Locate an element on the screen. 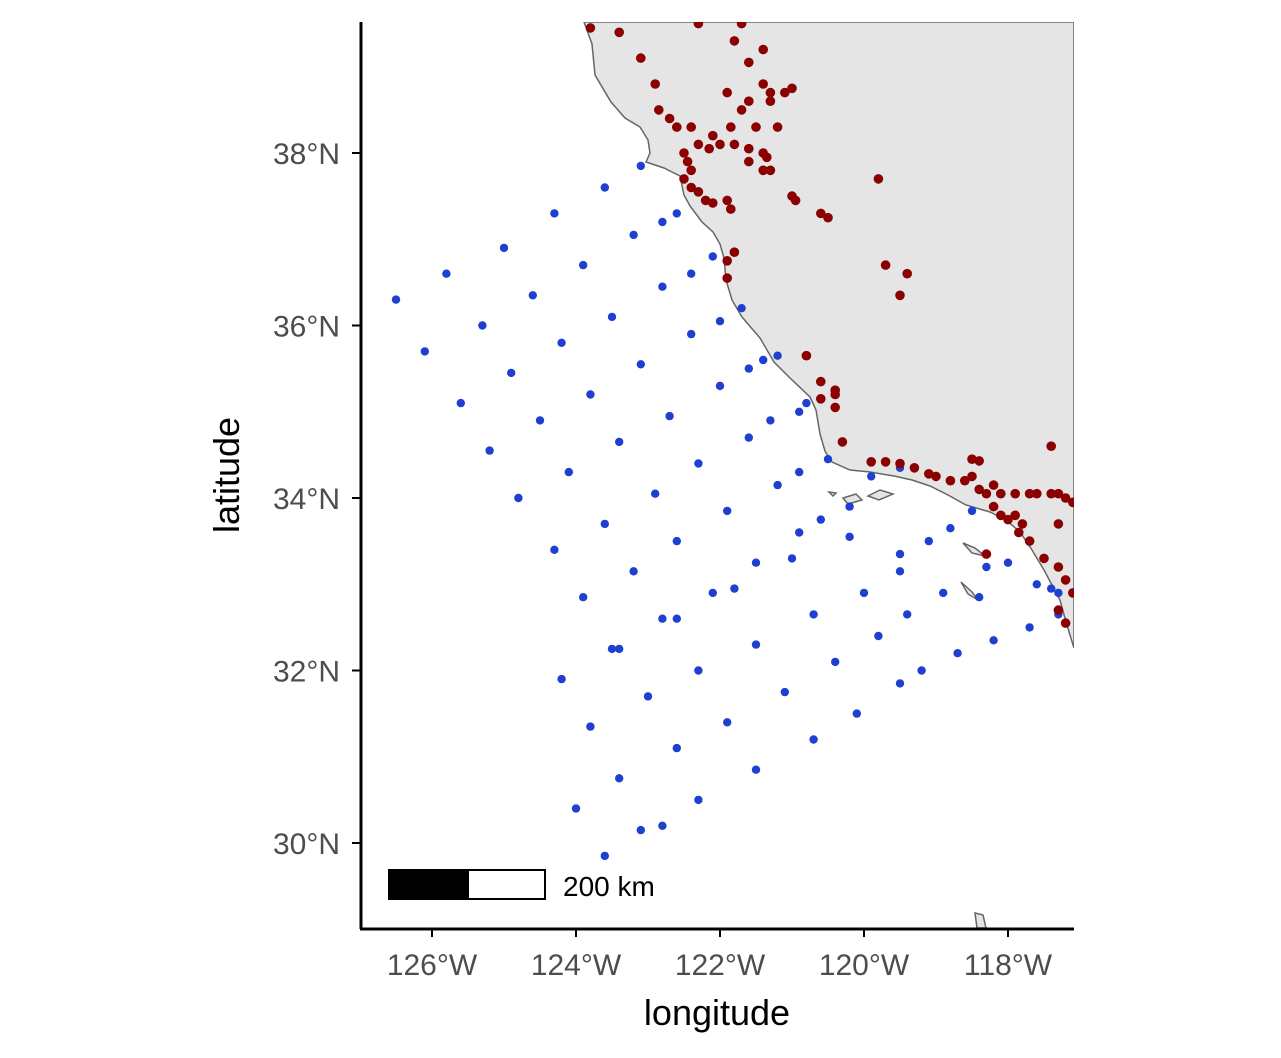  scale-bar: 200 km is located at coordinates (521, 885).